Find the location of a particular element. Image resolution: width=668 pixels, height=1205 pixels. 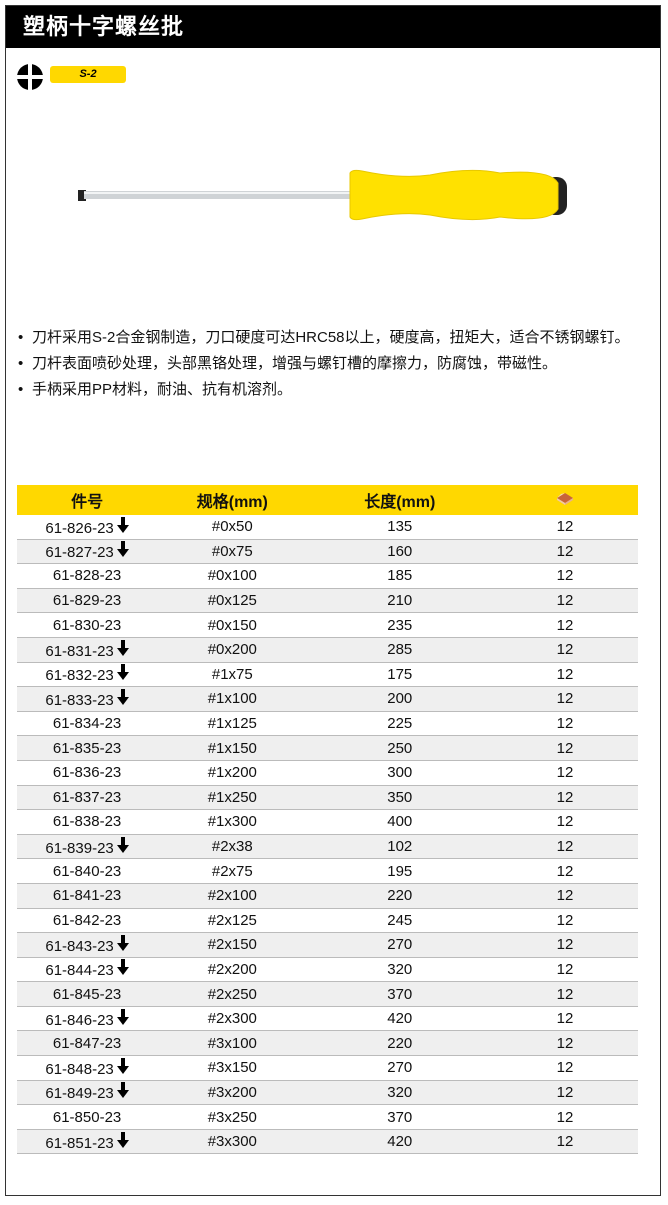

part-no-cell: 61-851-23 is located at coordinates (87, 1142).